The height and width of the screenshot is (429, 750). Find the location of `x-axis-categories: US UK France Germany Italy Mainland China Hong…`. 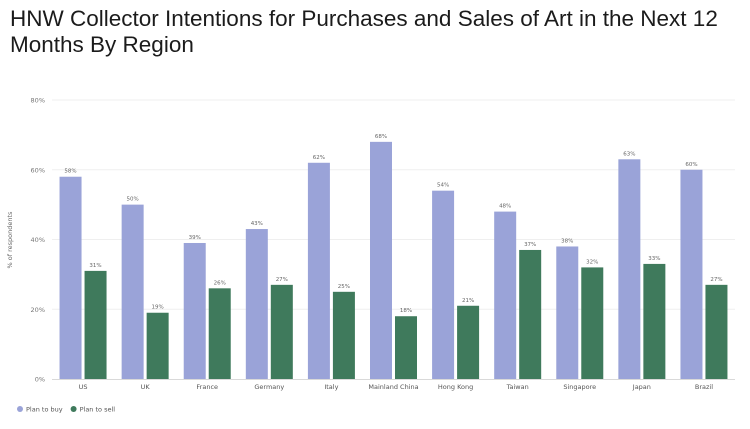

x-axis-categories: US UK France Germany Italy Mainland China Hong… is located at coordinates (396, 387).